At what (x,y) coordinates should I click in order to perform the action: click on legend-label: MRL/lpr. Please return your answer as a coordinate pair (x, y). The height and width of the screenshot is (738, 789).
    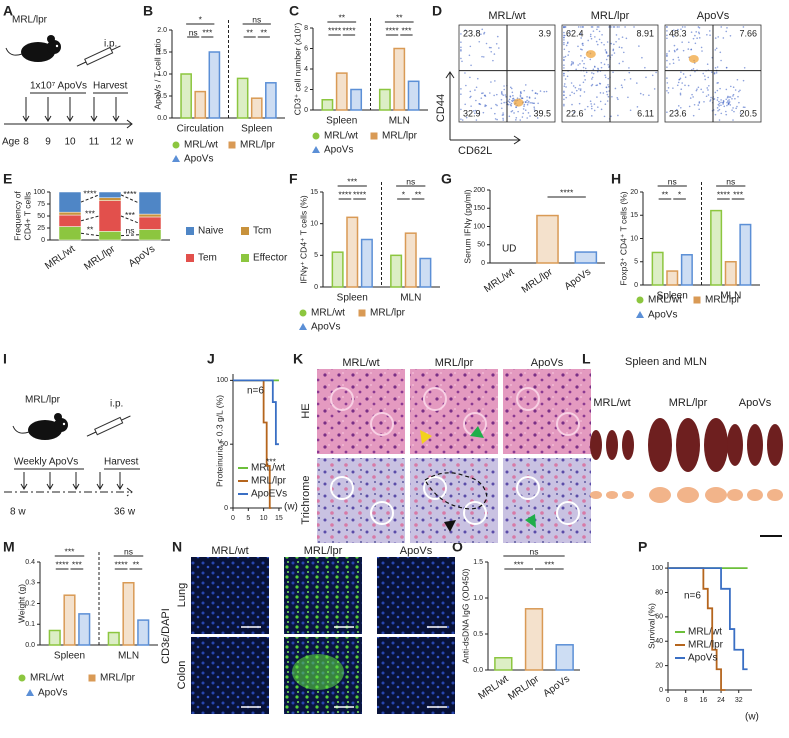
    Looking at the image, I should click on (269, 481).